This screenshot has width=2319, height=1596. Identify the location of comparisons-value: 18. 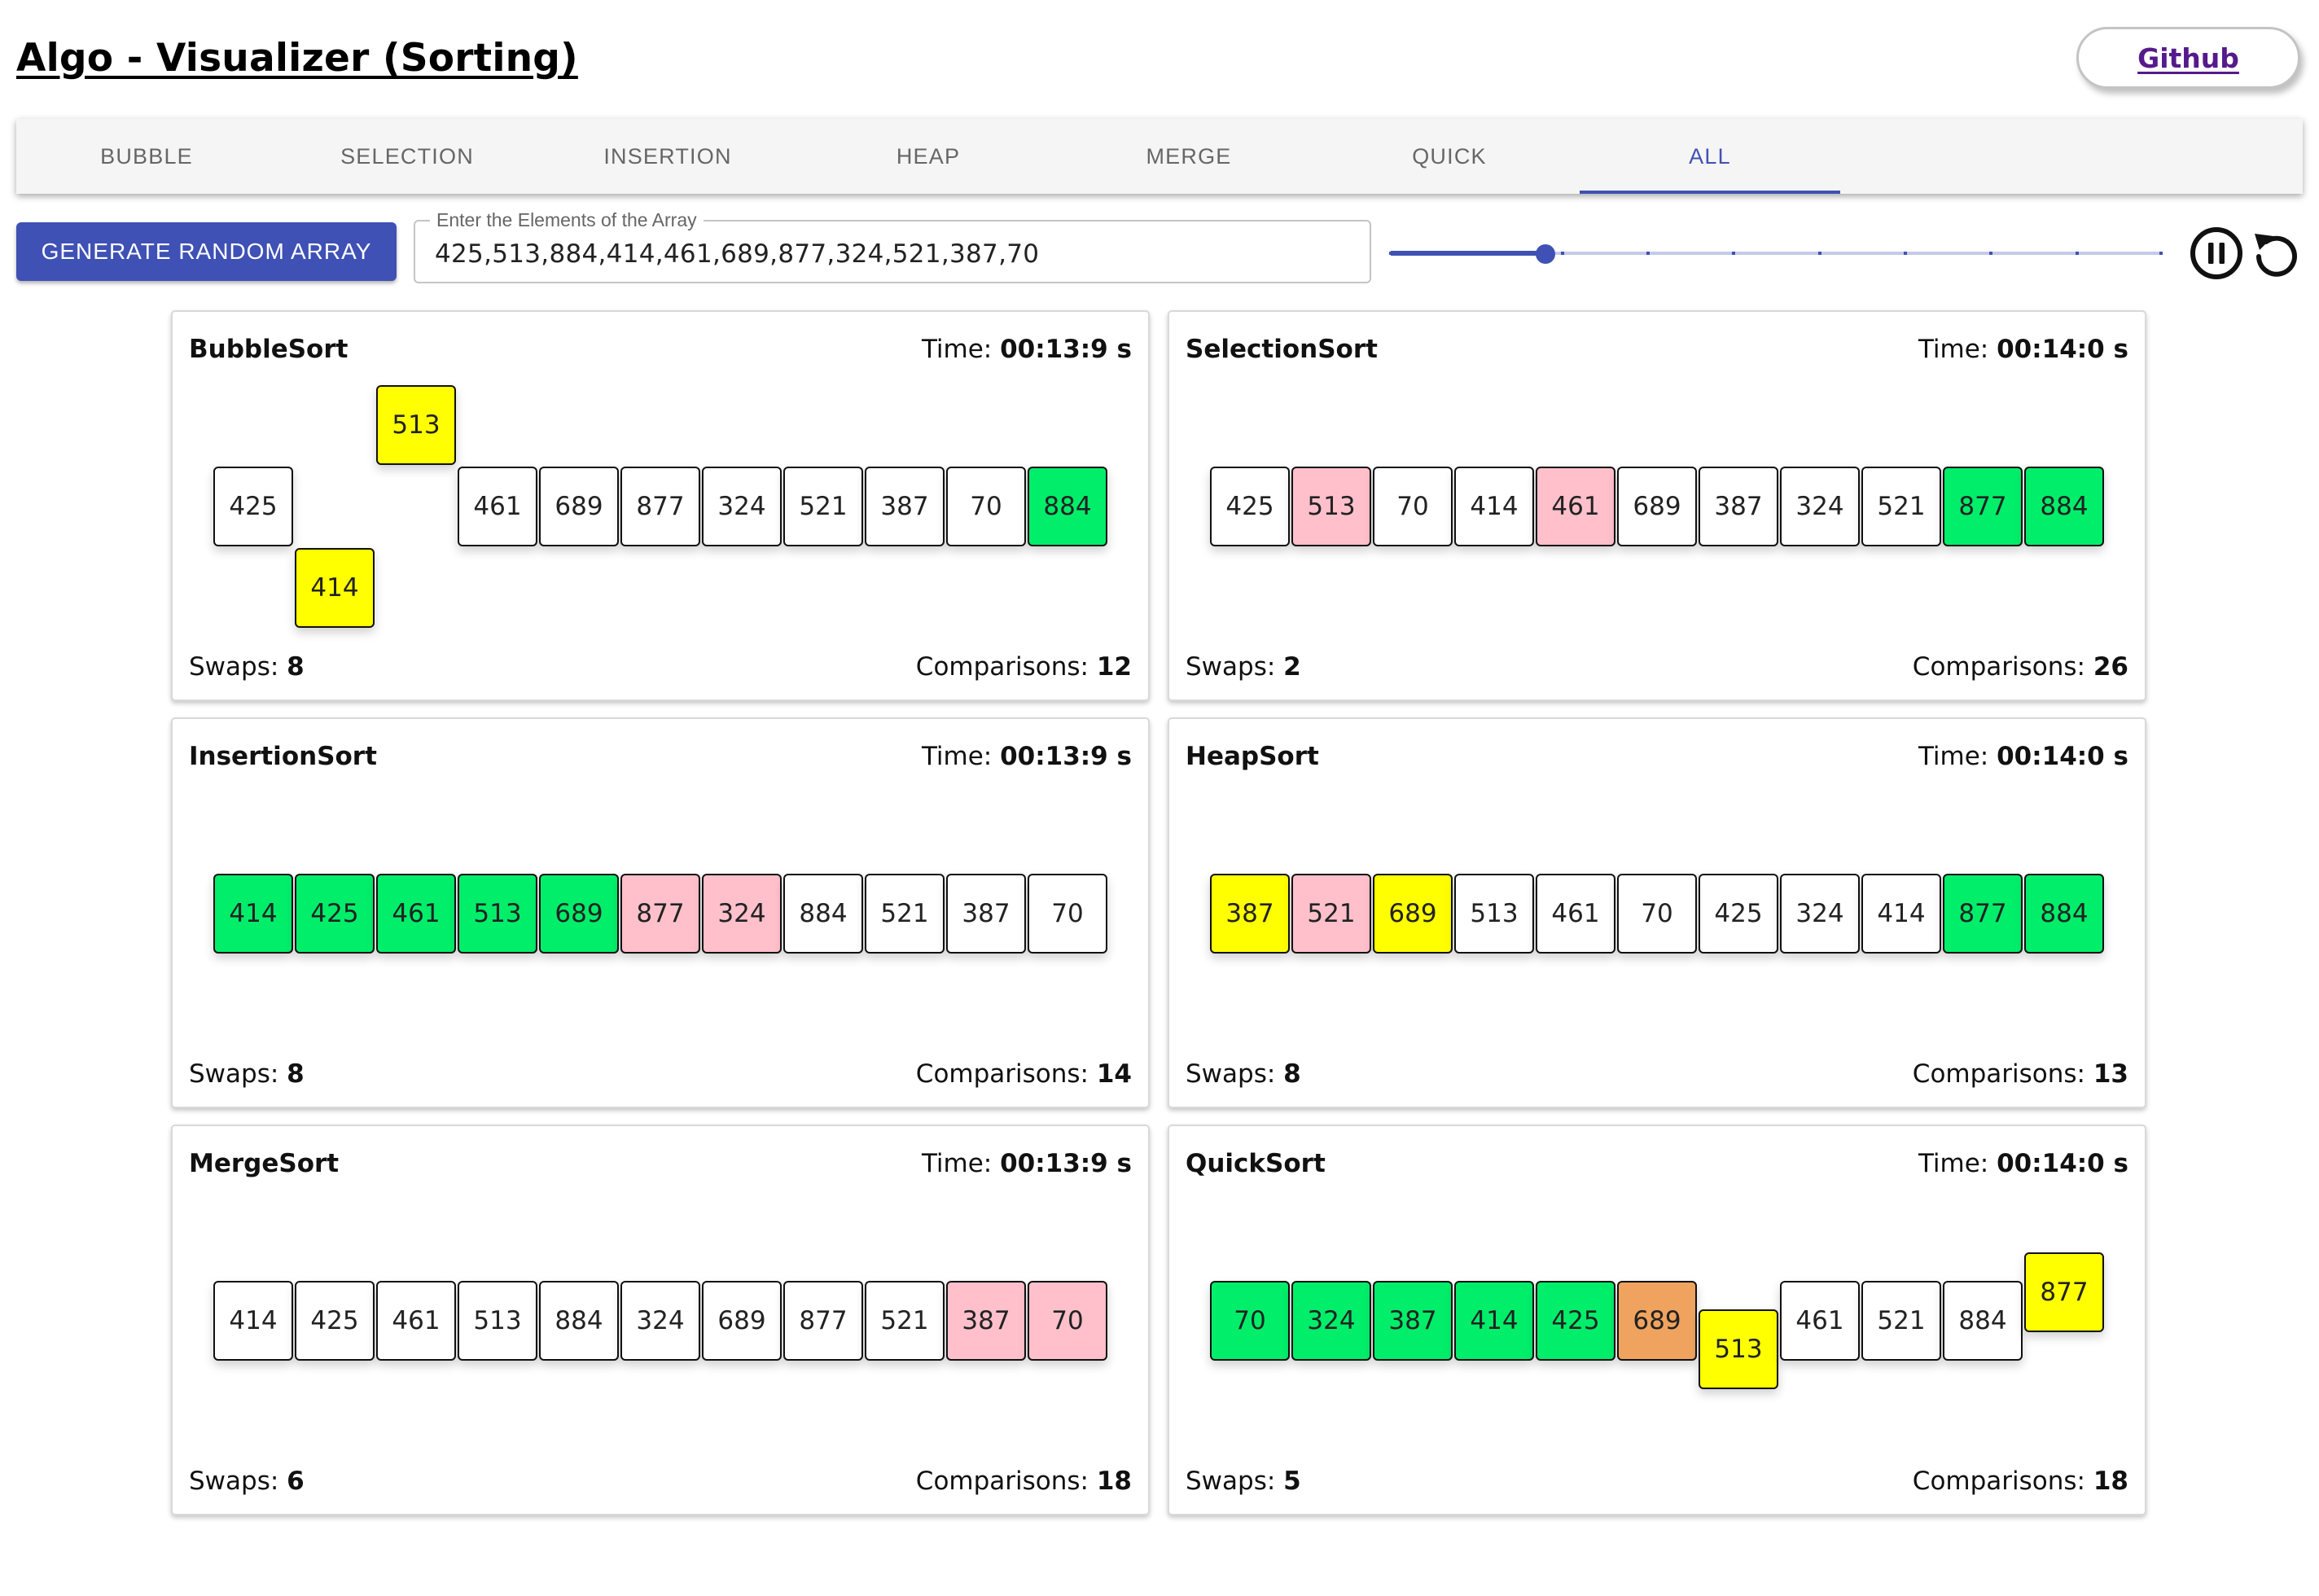
(2110, 1481).